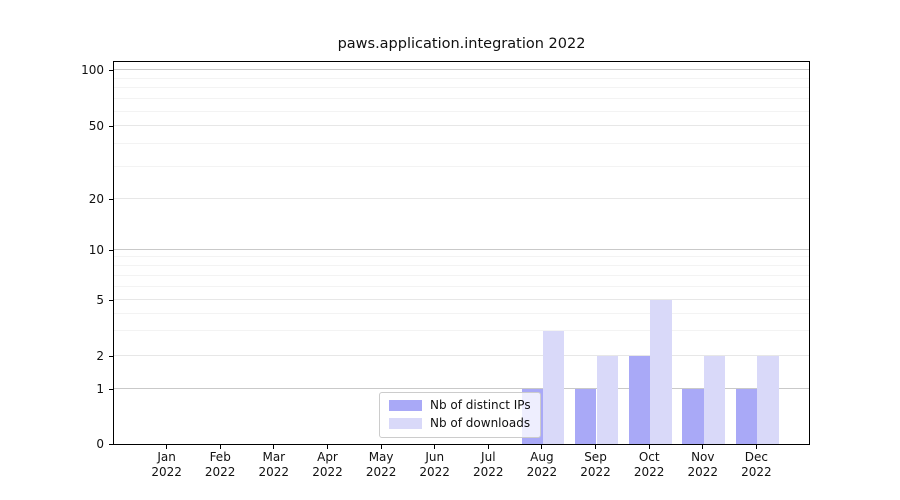 The image size is (900, 500). What do you see at coordinates (100, 300) in the screenshot?
I see `y-tick-label: 5` at bounding box center [100, 300].